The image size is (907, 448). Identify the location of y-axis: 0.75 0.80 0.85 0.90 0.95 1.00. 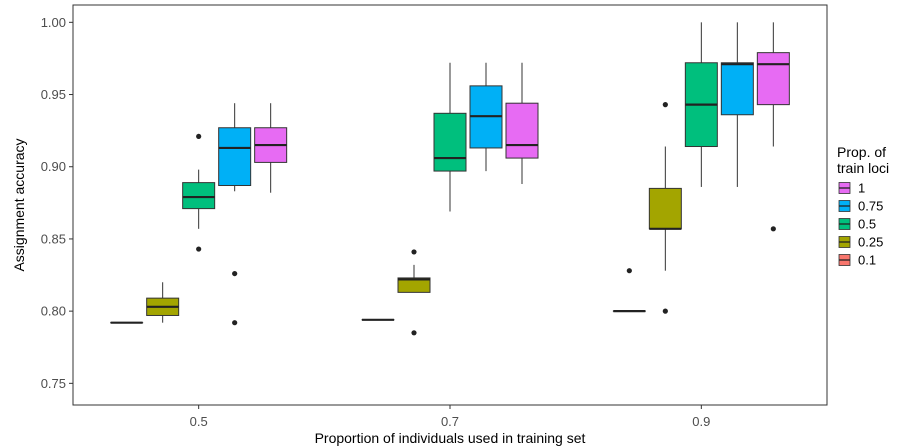
(57, 203).